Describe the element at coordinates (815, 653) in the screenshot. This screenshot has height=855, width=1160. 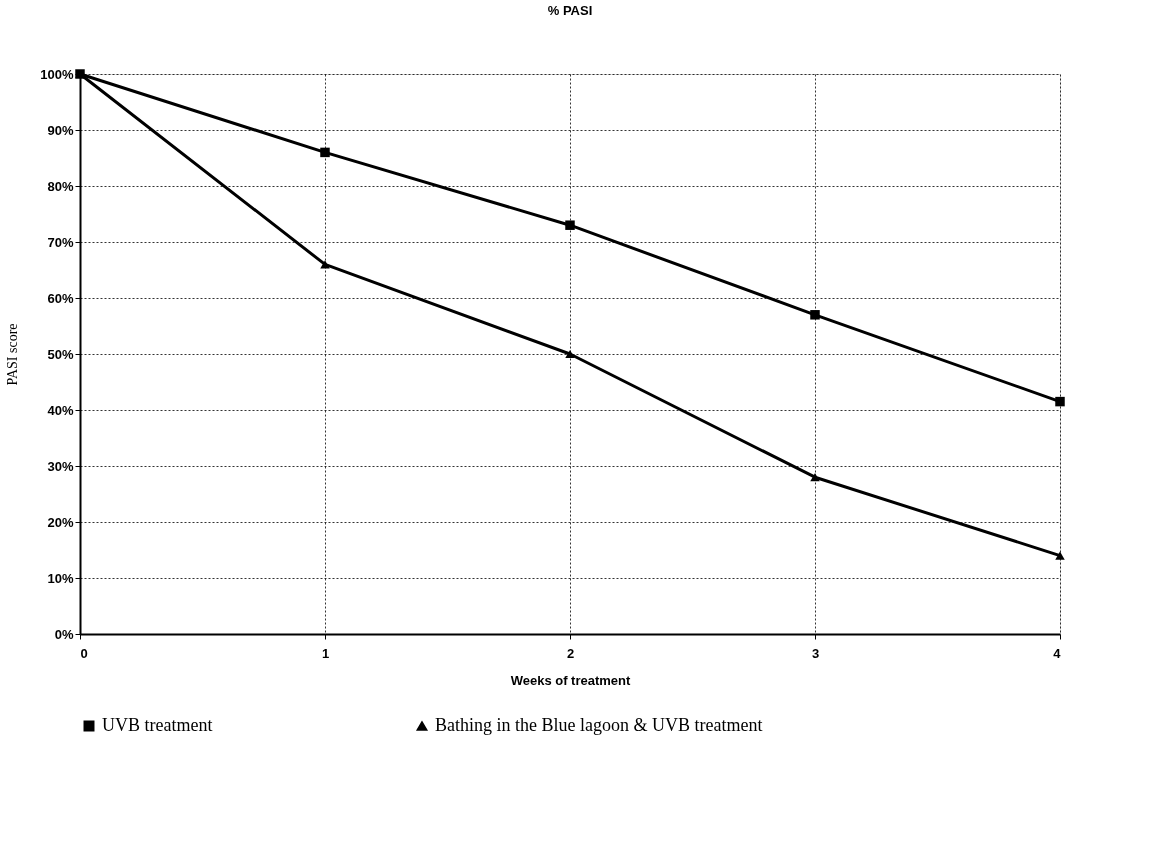
I see `x-tick-label: 3` at that location.